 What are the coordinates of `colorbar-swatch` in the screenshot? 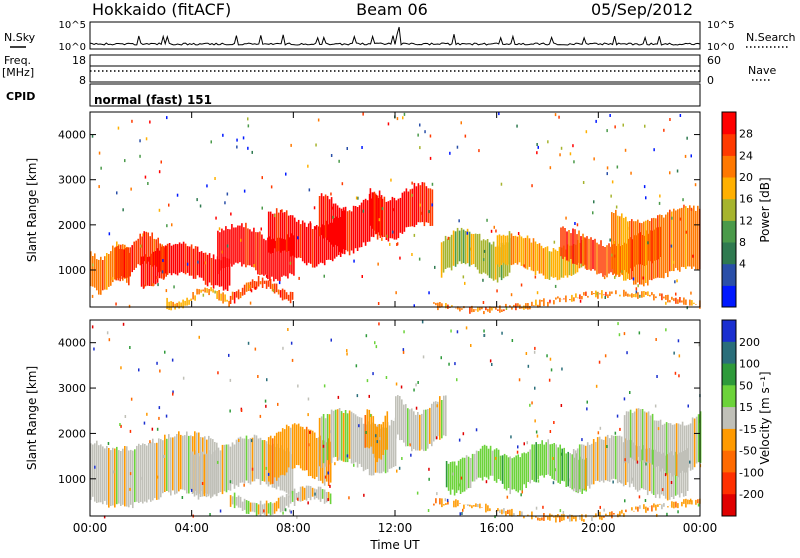 It's located at (729, 123).